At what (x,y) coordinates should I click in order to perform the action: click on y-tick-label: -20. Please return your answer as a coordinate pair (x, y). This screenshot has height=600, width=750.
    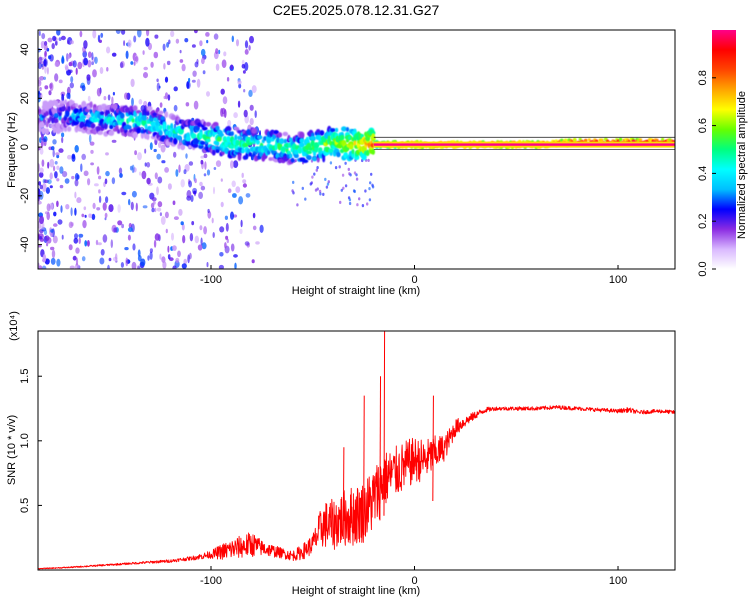
    Looking at the image, I should click on (25, 196).